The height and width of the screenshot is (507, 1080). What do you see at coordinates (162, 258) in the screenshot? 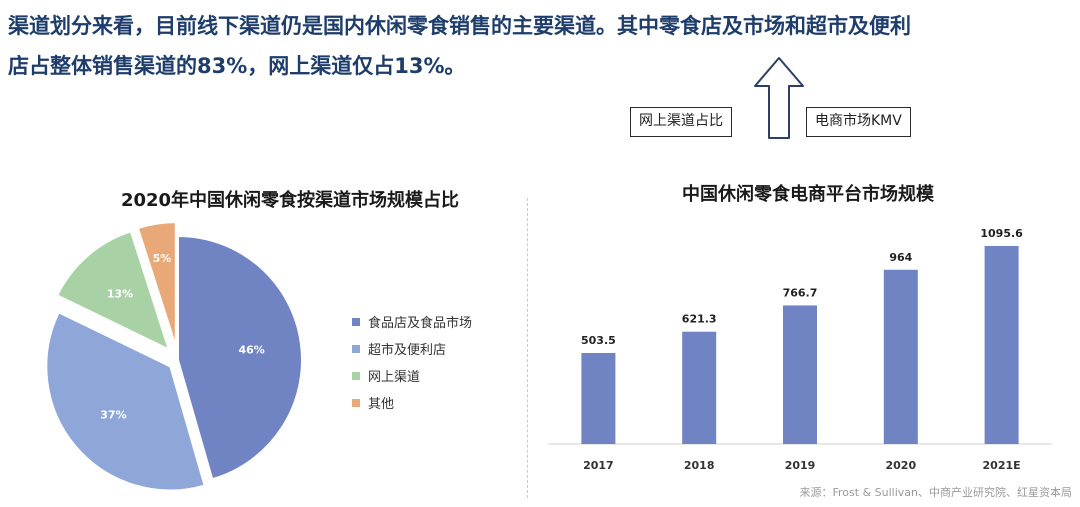
I see `pie-slice-label: 5%` at bounding box center [162, 258].